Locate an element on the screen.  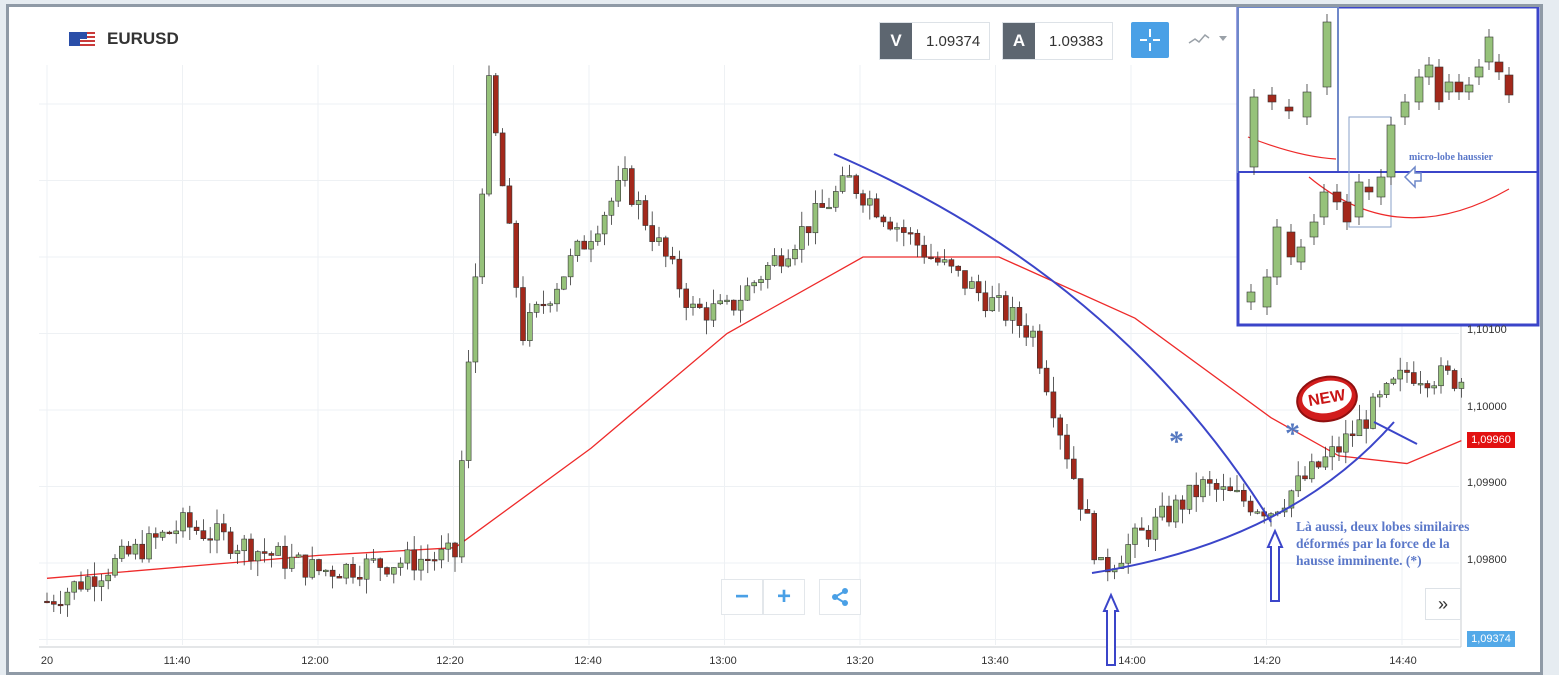
bid-value: 1.09374 is located at coordinates (953, 41).